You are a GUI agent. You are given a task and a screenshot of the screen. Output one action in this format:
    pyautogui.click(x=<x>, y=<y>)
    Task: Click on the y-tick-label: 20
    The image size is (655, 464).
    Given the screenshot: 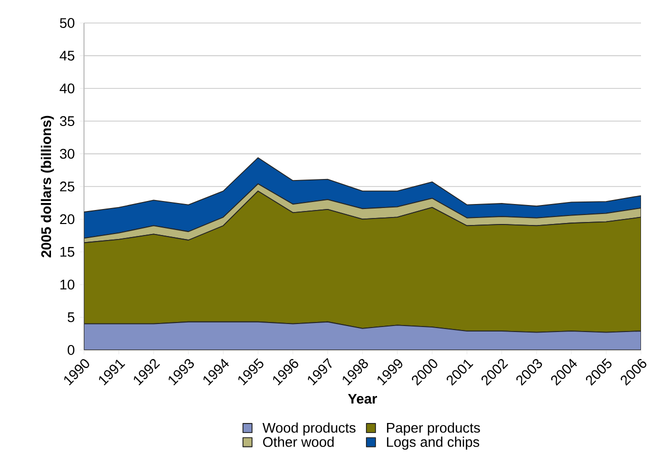 What is the action you would take?
    pyautogui.click(x=67, y=219)
    